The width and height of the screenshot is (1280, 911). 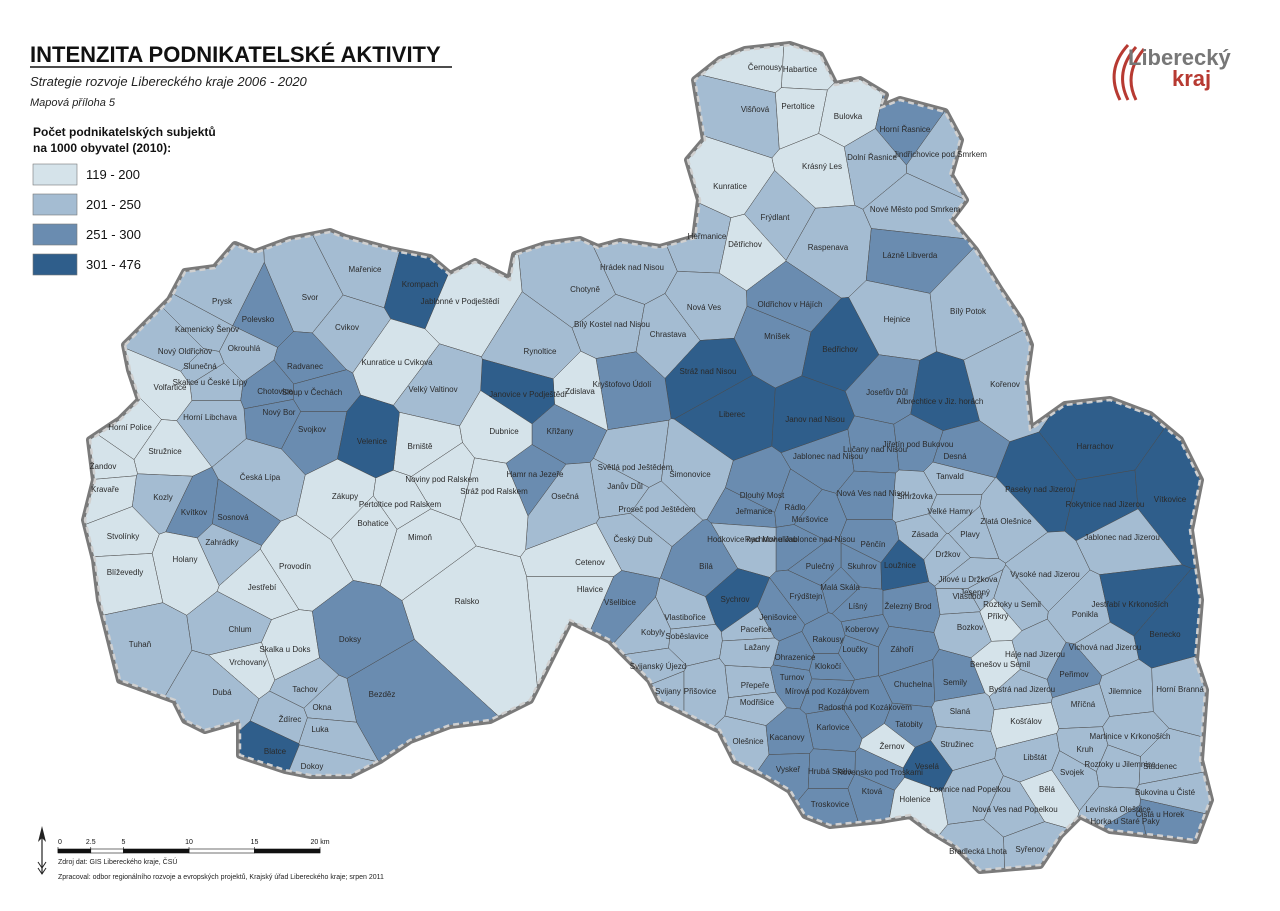 What do you see at coordinates (1165, 634) in the screenshot?
I see `municipality-label: Benecko` at bounding box center [1165, 634].